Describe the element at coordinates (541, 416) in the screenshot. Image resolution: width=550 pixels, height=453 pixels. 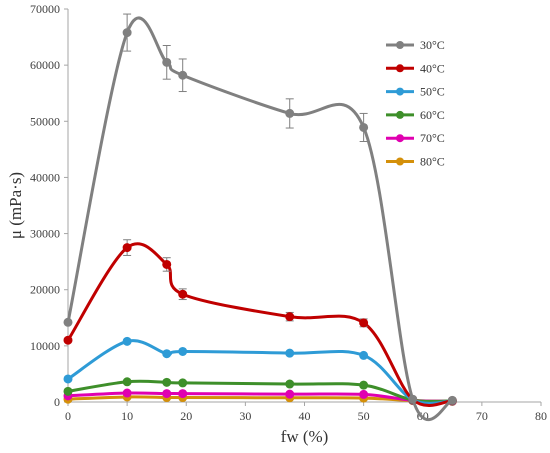
I see `x-tick-label: 80` at that location.